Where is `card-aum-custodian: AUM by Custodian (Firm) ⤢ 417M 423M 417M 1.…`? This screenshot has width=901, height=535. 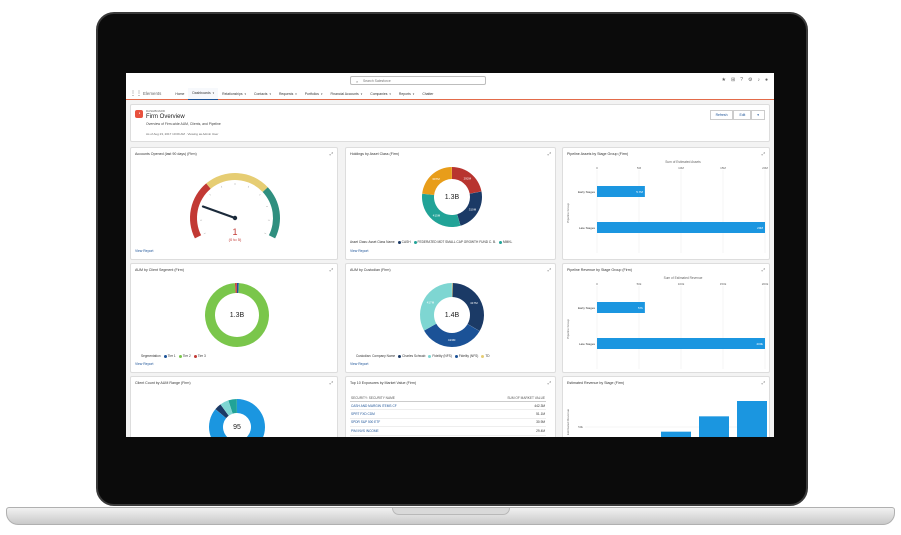
card-aum-custodian: AUM by Custodian (Firm) ⤢ 417M 423M 417M 1.… is located at coordinates (450, 318).